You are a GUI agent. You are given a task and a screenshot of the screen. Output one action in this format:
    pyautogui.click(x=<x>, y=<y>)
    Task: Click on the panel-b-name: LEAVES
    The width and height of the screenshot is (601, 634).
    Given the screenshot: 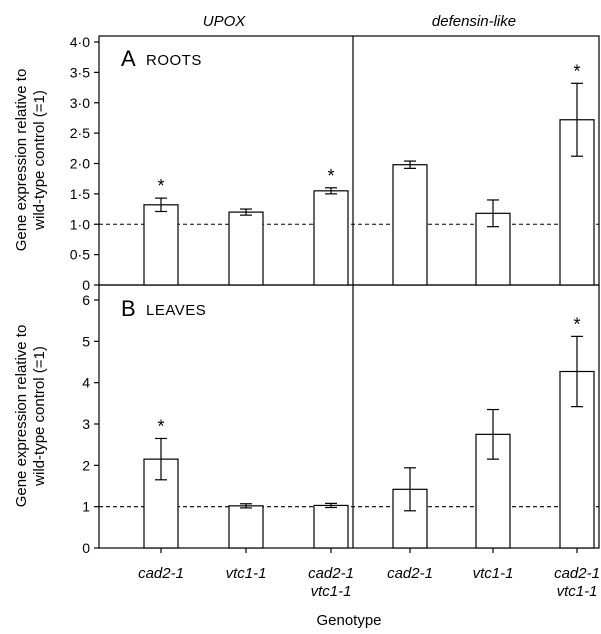 What is the action you would take?
    pyautogui.click(x=176, y=310)
    